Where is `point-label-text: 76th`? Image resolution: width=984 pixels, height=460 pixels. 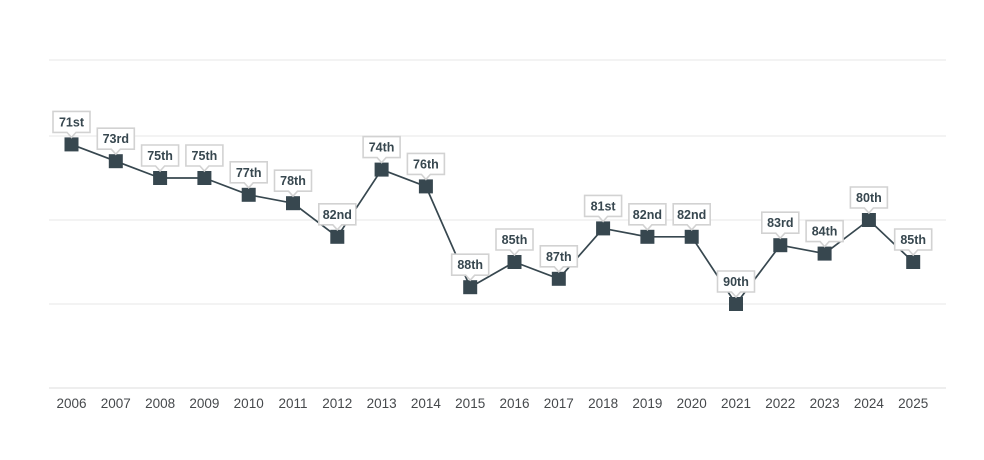 point-label-text: 76th is located at coordinates (426, 164).